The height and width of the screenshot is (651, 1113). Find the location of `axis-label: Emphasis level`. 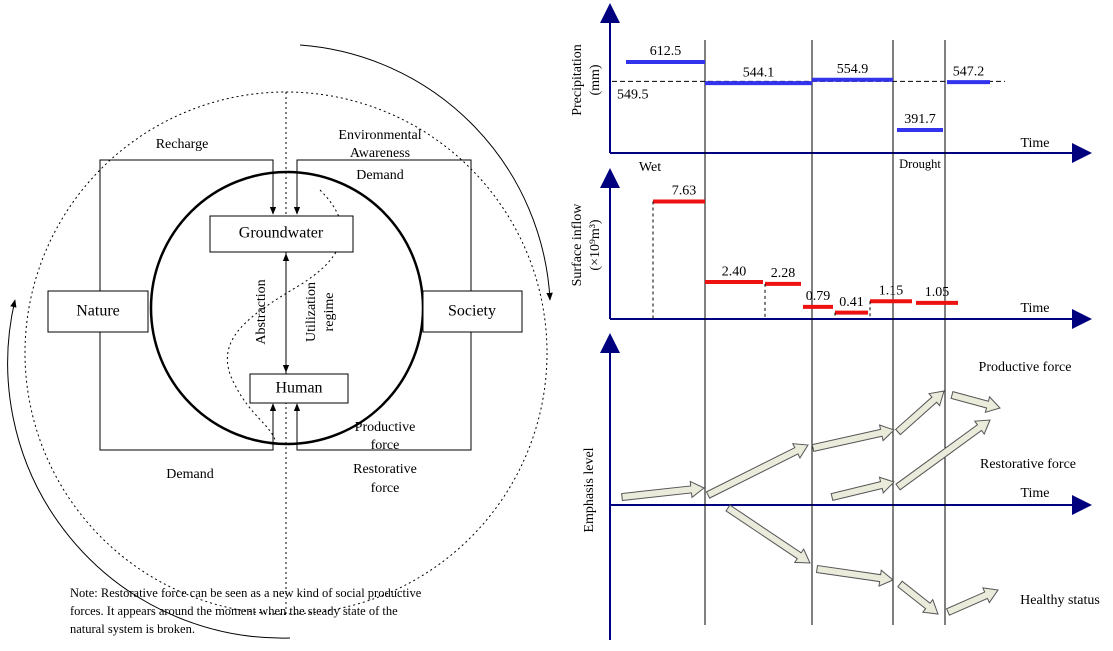

axis-label: Emphasis level is located at coordinates (589, 489).